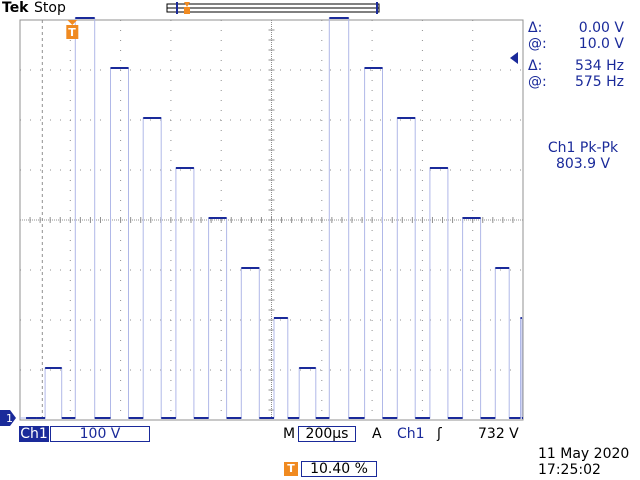 Image resolution: width=640 pixels, height=480 pixels. What do you see at coordinates (15, 8) in the screenshot?
I see `brand-logo: Tek` at bounding box center [15, 8].